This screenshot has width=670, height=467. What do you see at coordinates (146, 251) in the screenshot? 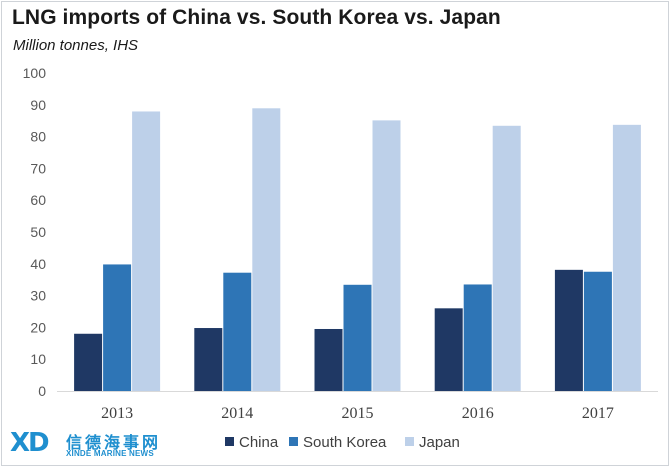
I see `bar-japan-2013` at bounding box center [146, 251].